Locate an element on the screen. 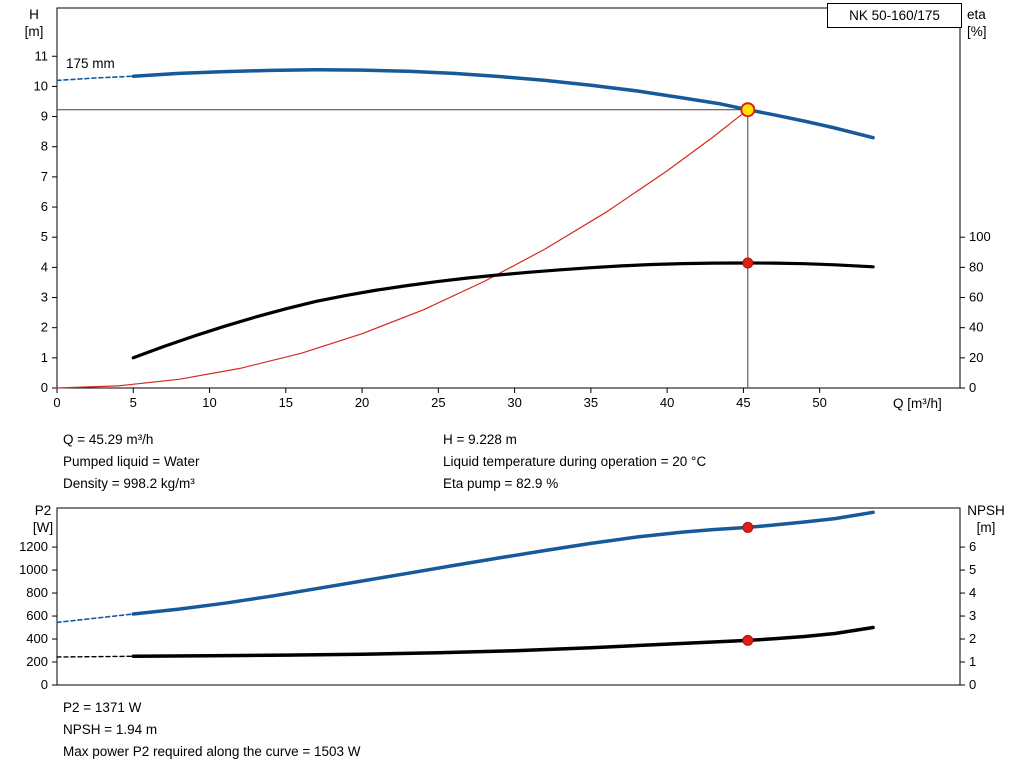 This screenshot has width=1024, height=781. x-tick-label: 50 is located at coordinates (819, 402).